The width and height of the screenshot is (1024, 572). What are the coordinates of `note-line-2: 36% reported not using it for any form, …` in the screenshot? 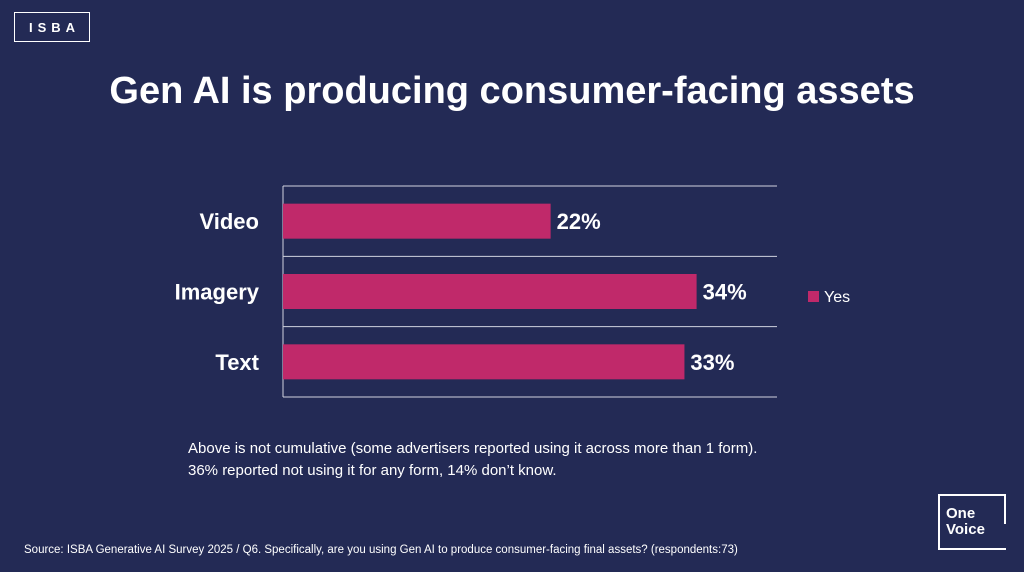 It's located at (372, 470).